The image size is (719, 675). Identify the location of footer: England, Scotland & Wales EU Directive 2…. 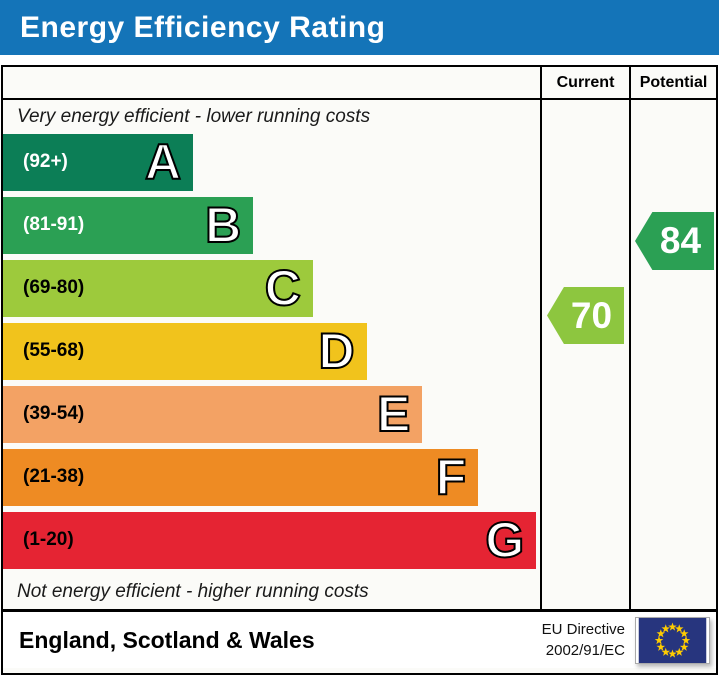
(359, 640).